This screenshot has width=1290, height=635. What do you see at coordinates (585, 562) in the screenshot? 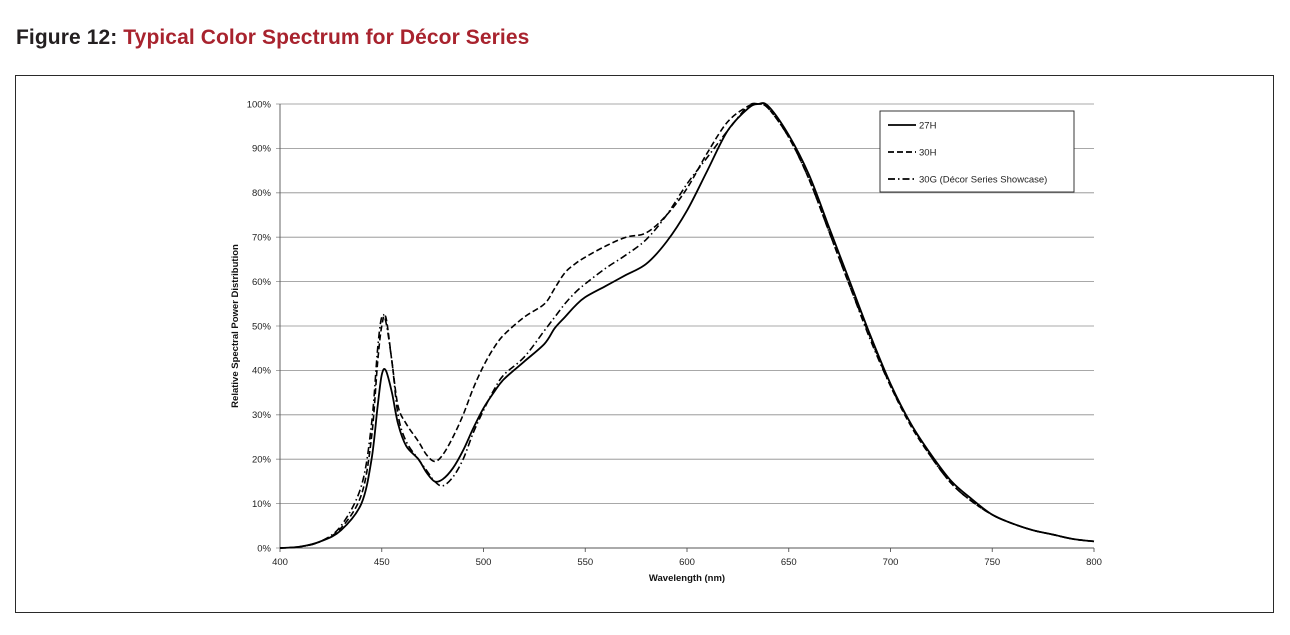
I see `x-tick-label: 550` at bounding box center [585, 562].